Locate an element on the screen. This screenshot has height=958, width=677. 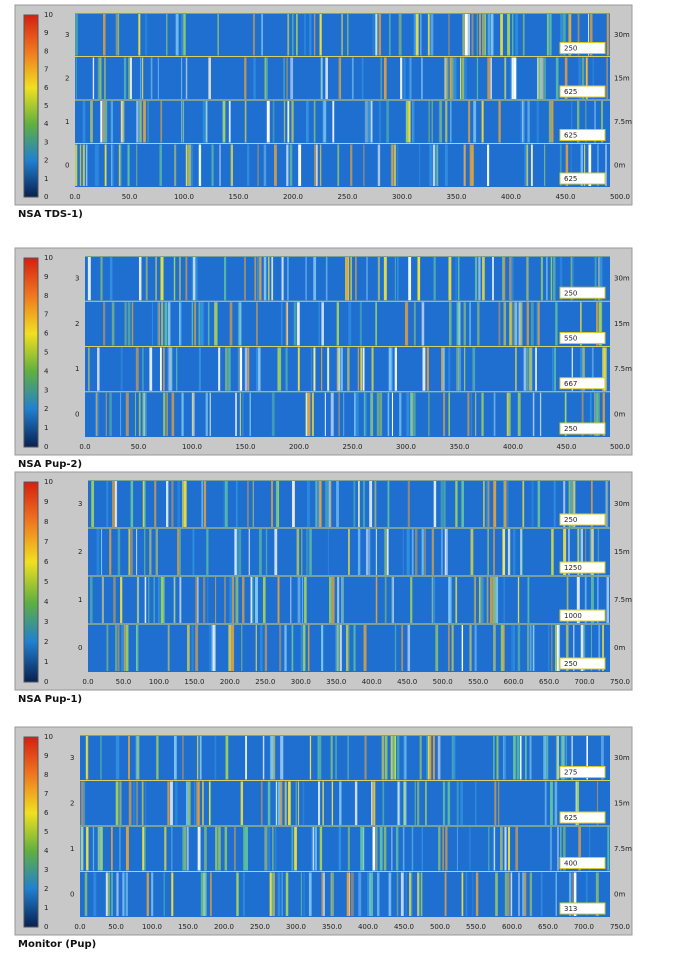
x-tick-label: 50.0 is located at coordinates (130, 197).